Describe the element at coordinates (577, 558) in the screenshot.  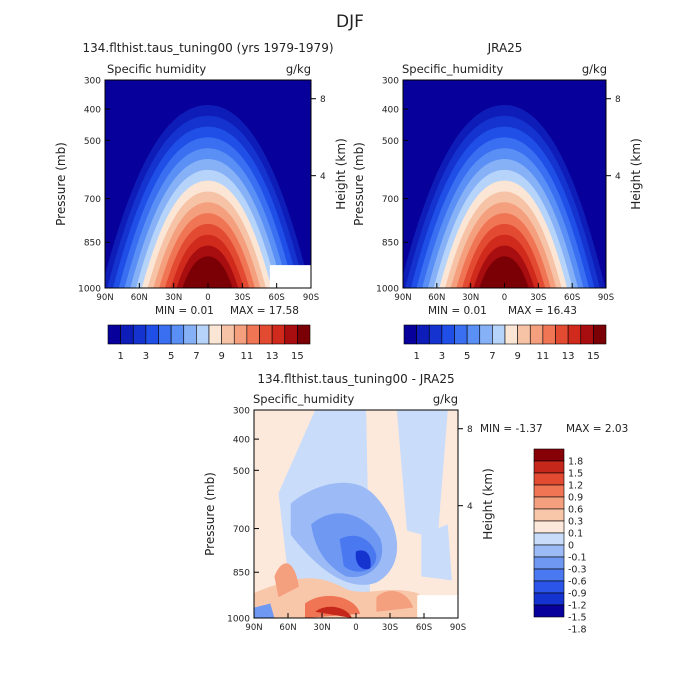
I see `colorbar-label: -0.1` at that location.